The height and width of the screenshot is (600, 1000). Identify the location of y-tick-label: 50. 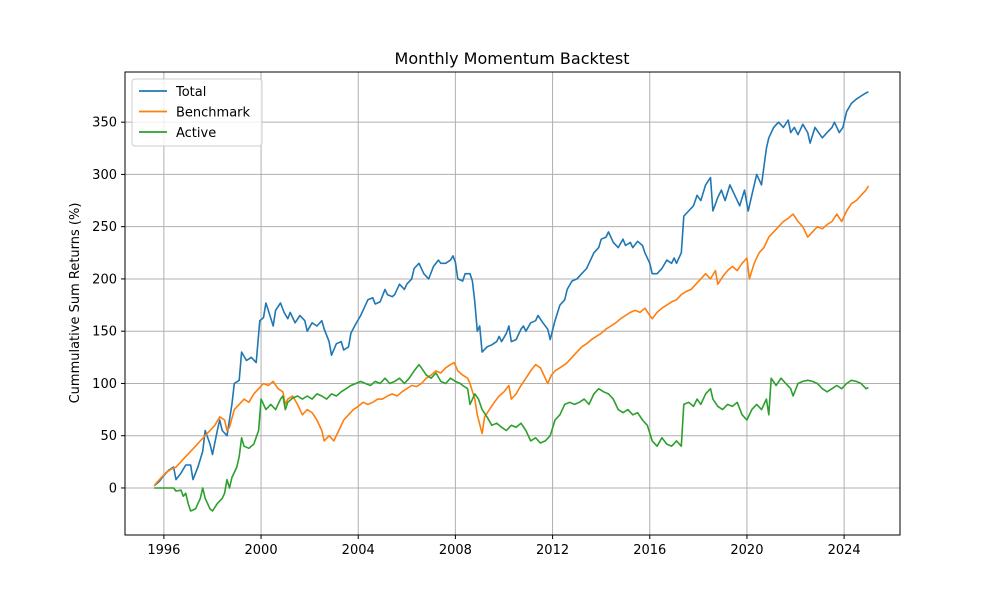
(108, 436).